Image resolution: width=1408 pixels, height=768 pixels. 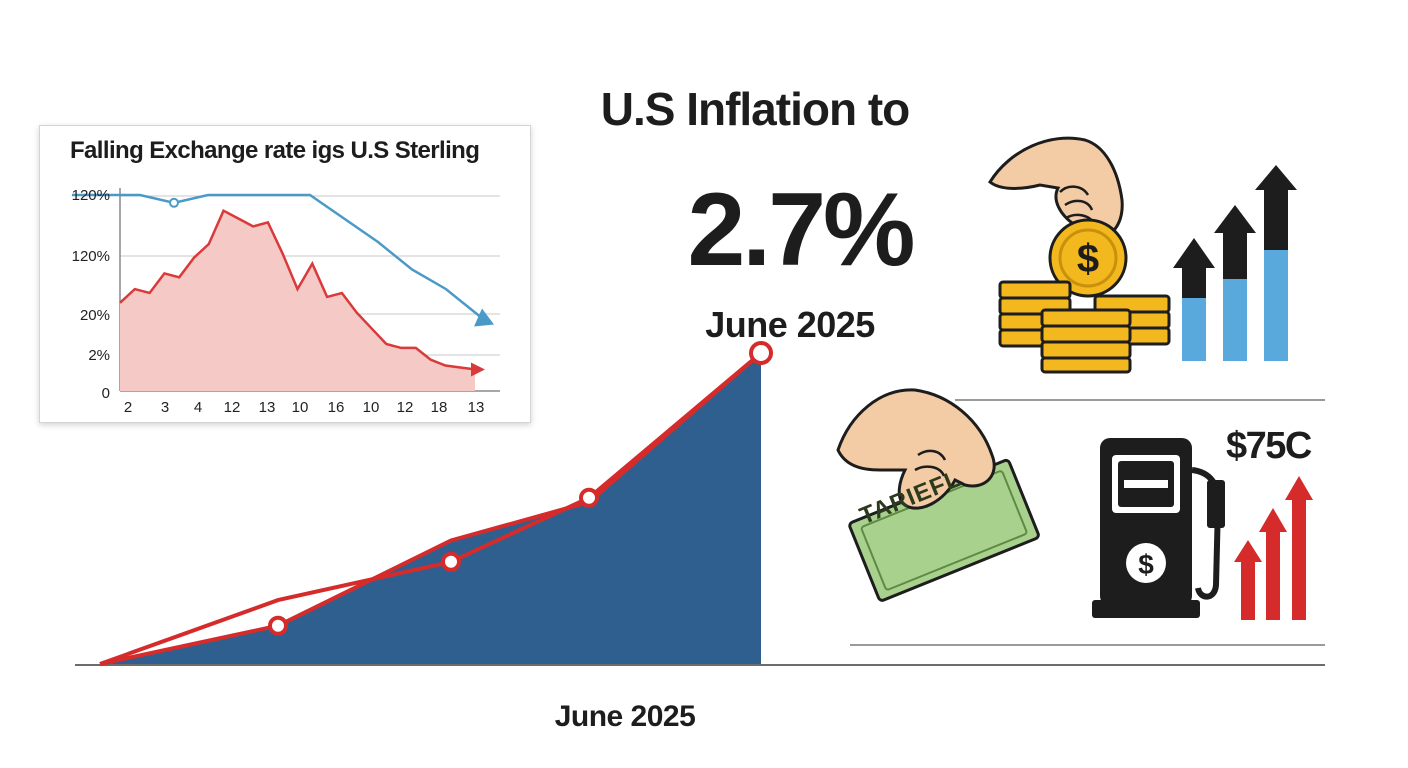 What do you see at coordinates (755, 109) in the screenshot?
I see `page-title: U.S Inflation to` at bounding box center [755, 109].